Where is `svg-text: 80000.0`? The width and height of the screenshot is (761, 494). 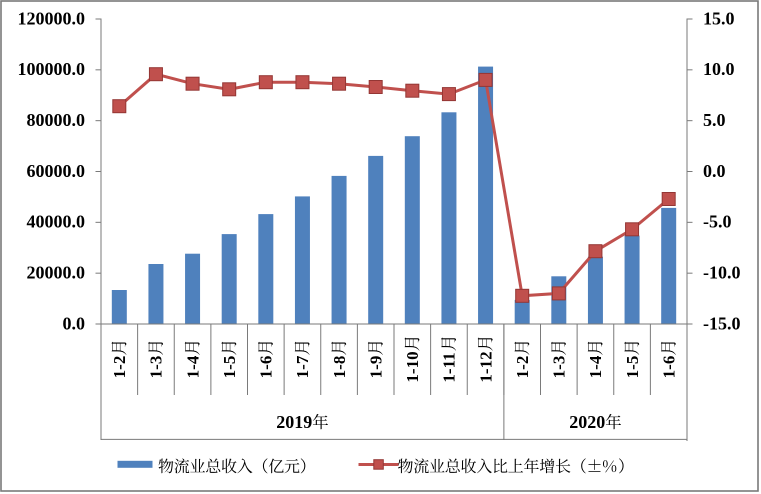 svg-text: 80000.0 is located at coordinates (56, 120).